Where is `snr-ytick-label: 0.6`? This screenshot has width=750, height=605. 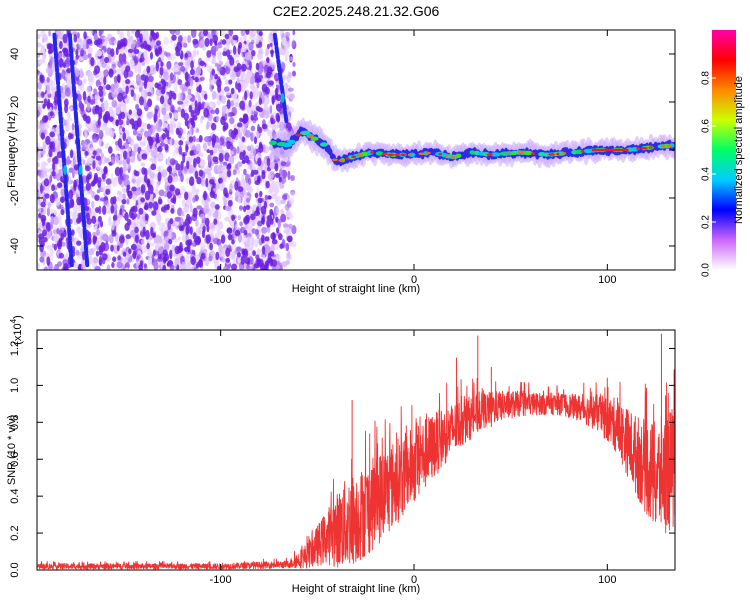
snr-ytick-label: 0.6 is located at coordinates (15, 459).